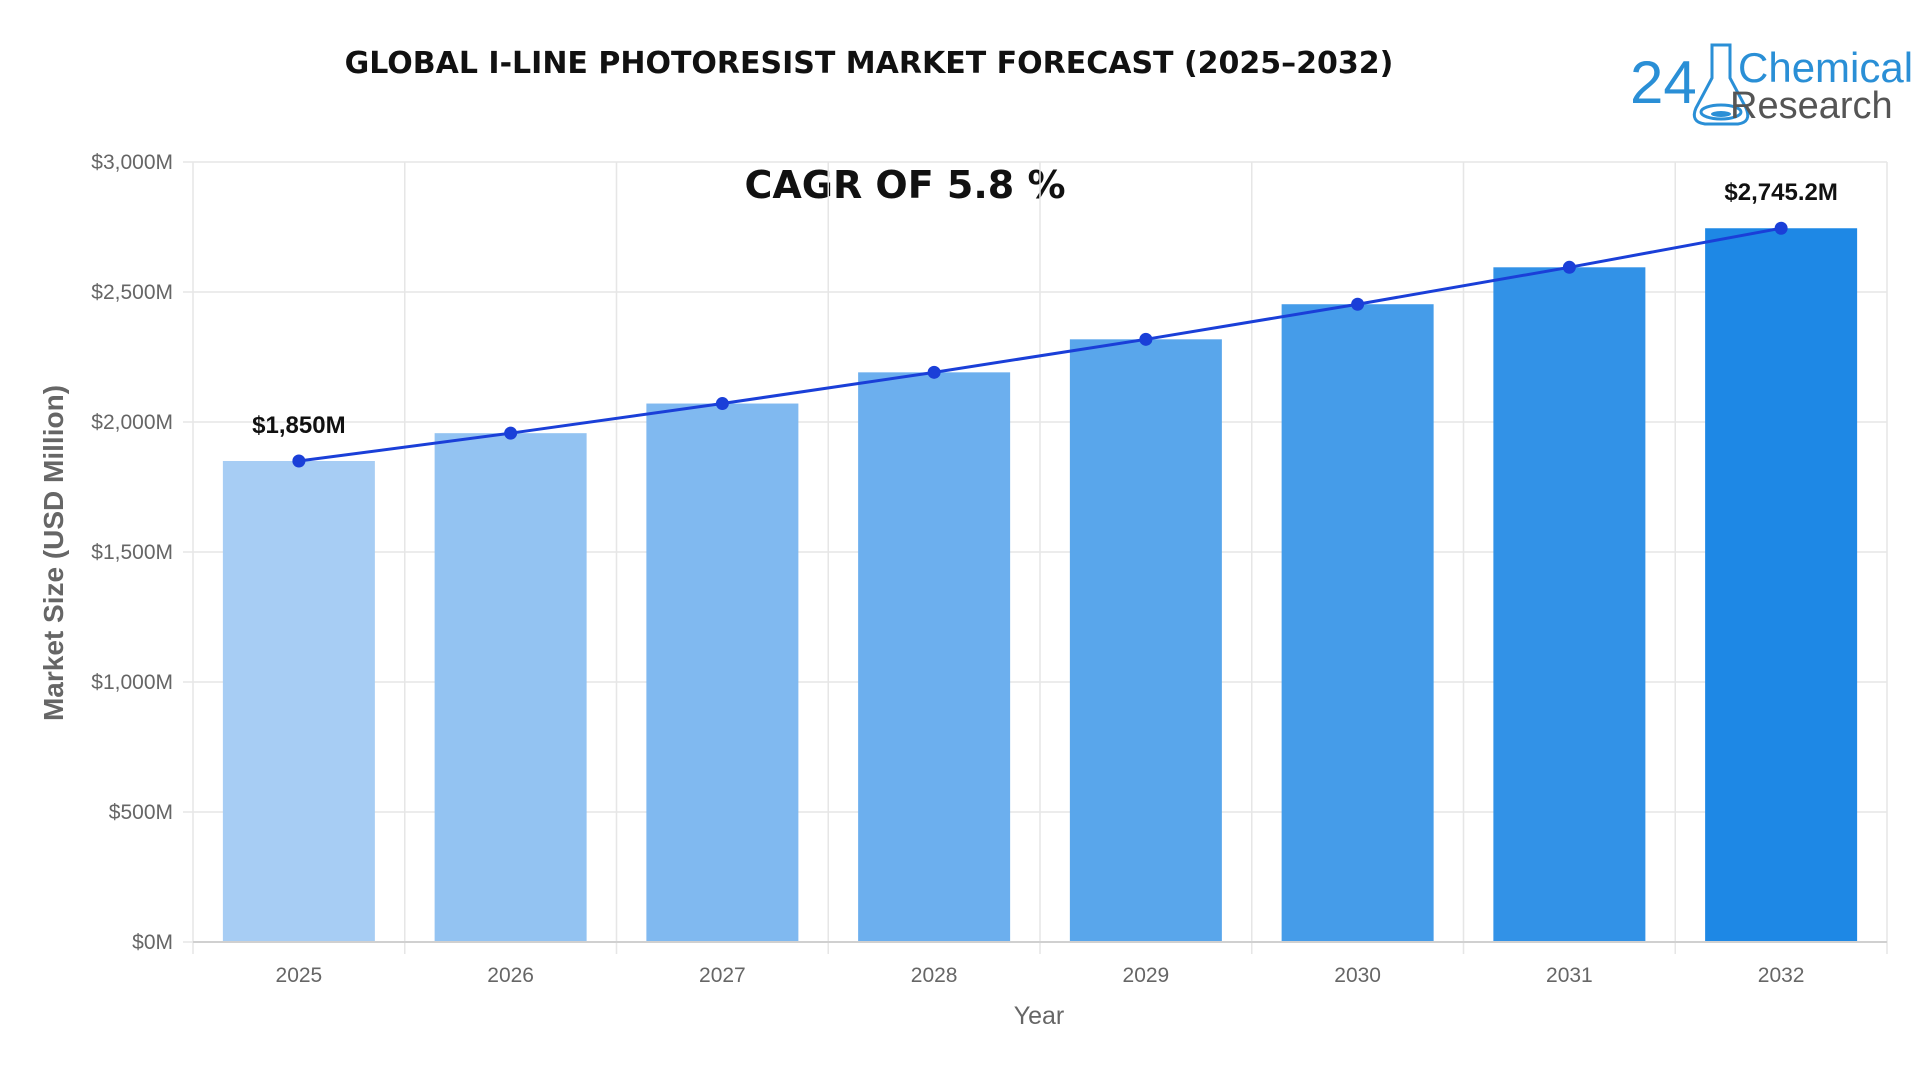 This screenshot has height=1080, width=1920. Describe the element at coordinates (298, 425) in the screenshot. I see `data-label-2025: $1,850M` at that location.